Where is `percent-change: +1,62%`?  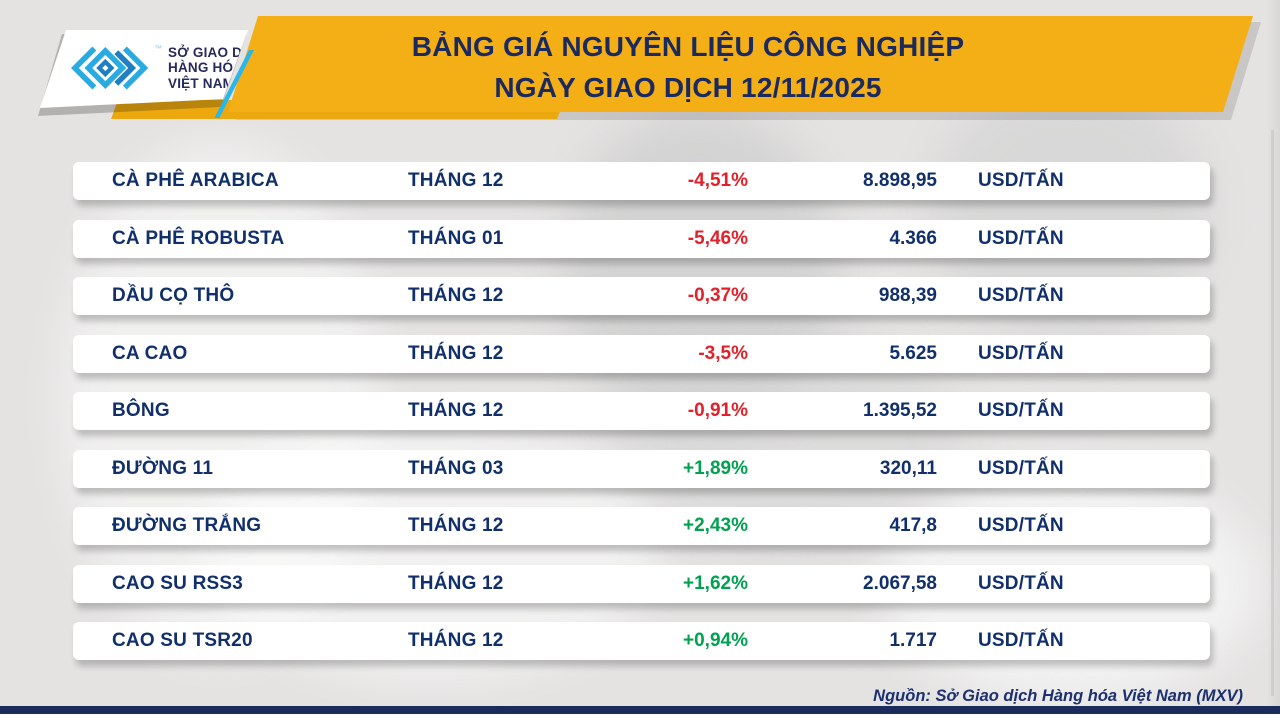
percent-change: +1,62% is located at coordinates (715, 583).